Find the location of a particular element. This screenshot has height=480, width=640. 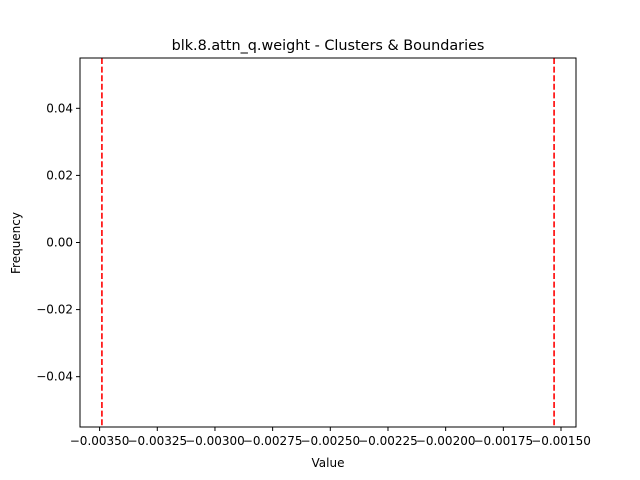

x-axis-label: Value is located at coordinates (328, 463).